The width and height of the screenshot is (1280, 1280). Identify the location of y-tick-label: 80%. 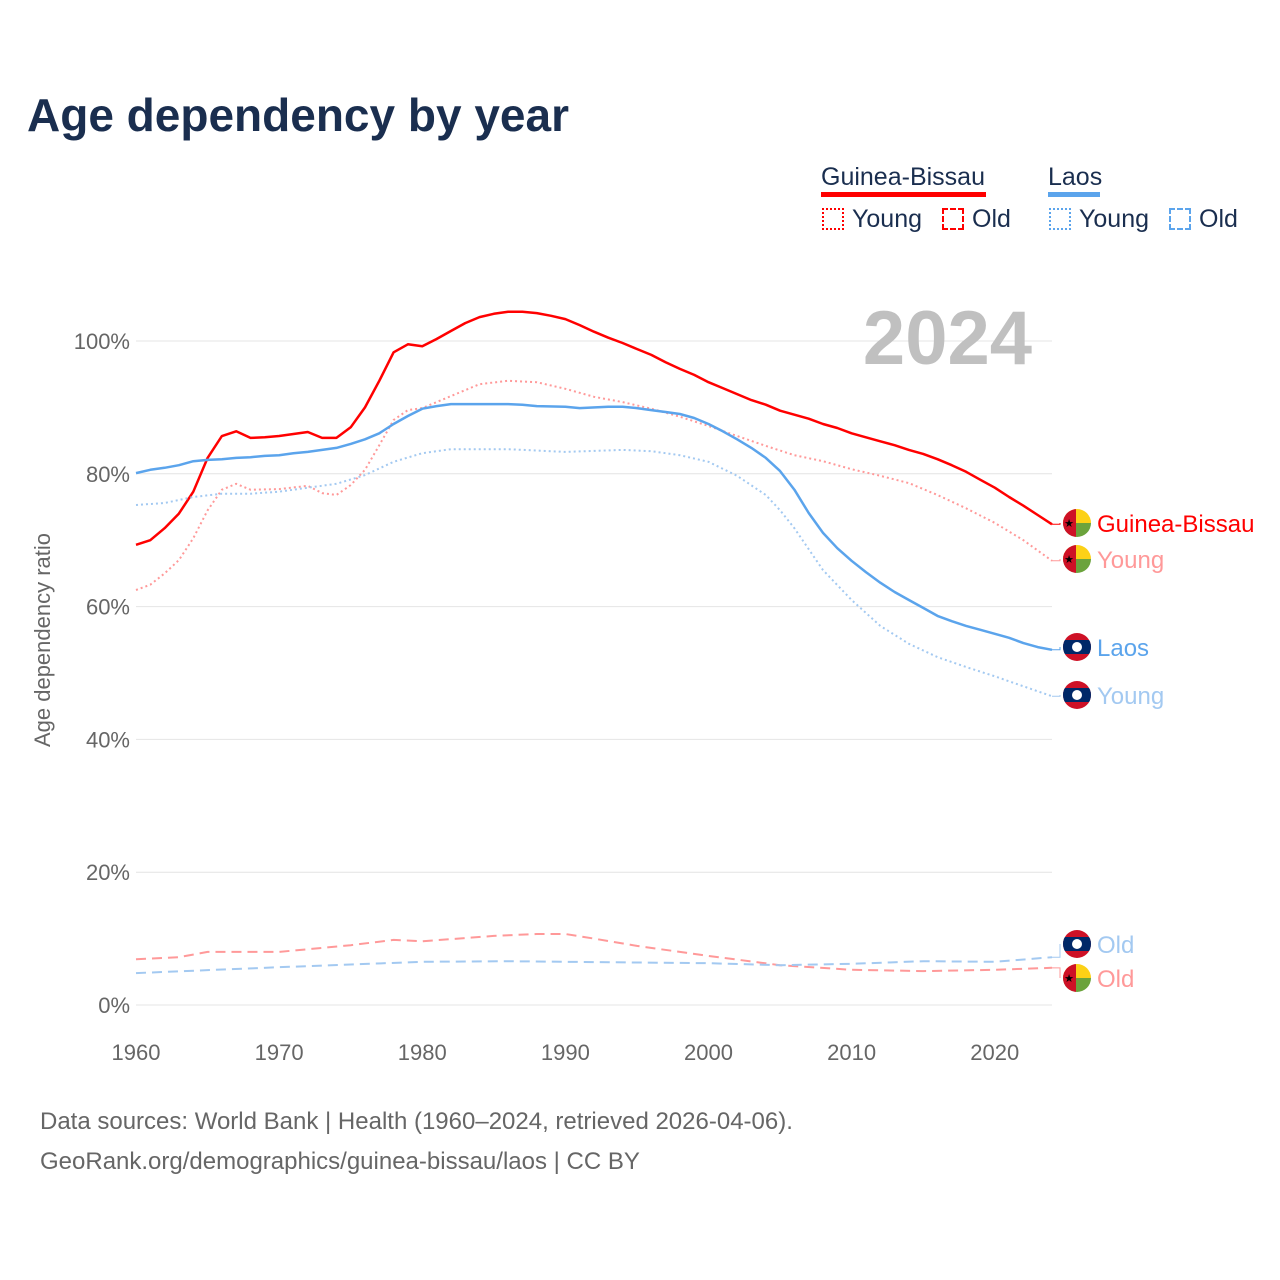
(108, 474).